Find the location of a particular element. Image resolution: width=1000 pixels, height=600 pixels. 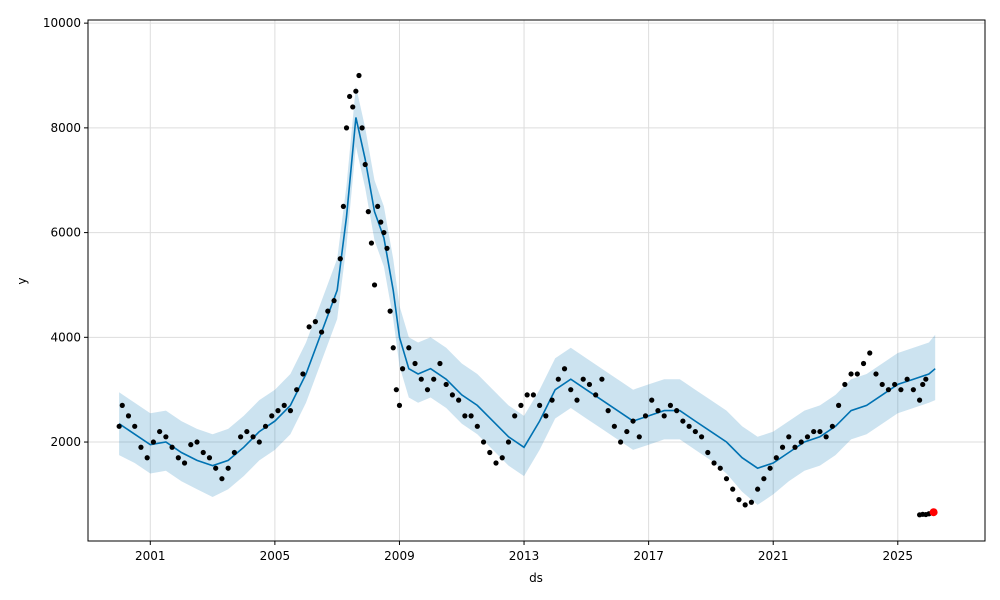

highlight-series is located at coordinates (933, 512).